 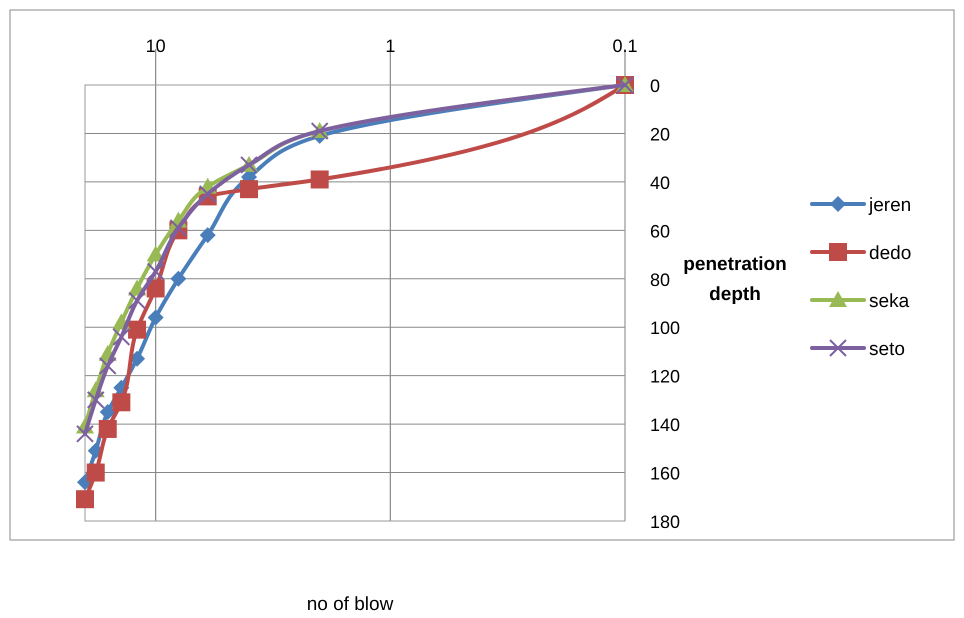 What do you see at coordinates (665, 425) in the screenshot?
I see `y-tick-label: 140` at bounding box center [665, 425].